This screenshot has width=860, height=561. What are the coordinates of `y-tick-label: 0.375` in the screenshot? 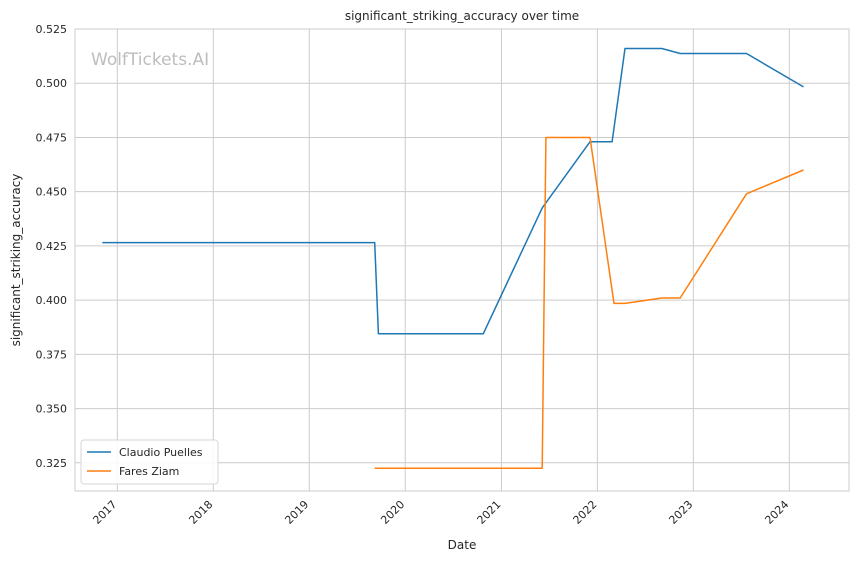 It's located at (52, 354).